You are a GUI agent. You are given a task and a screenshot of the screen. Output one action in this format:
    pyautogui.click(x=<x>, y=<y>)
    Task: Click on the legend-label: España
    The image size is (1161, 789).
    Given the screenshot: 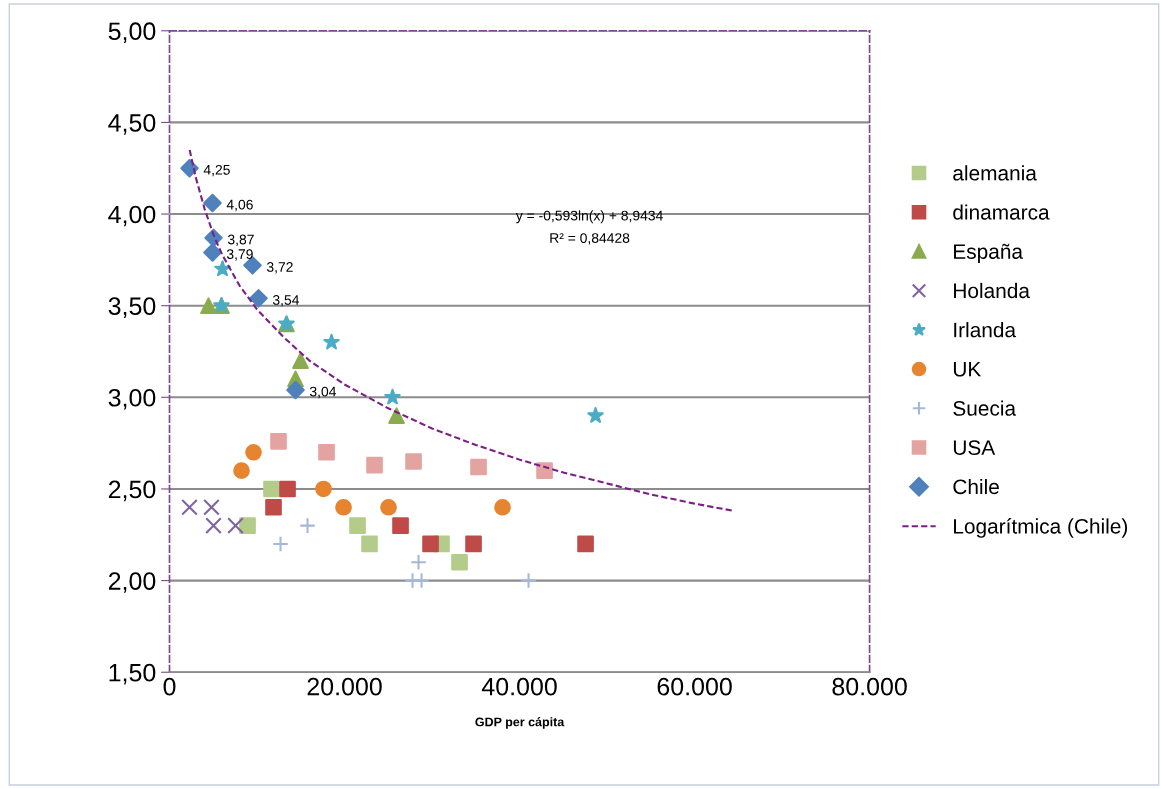 What is the action you would take?
    pyautogui.click(x=988, y=253)
    